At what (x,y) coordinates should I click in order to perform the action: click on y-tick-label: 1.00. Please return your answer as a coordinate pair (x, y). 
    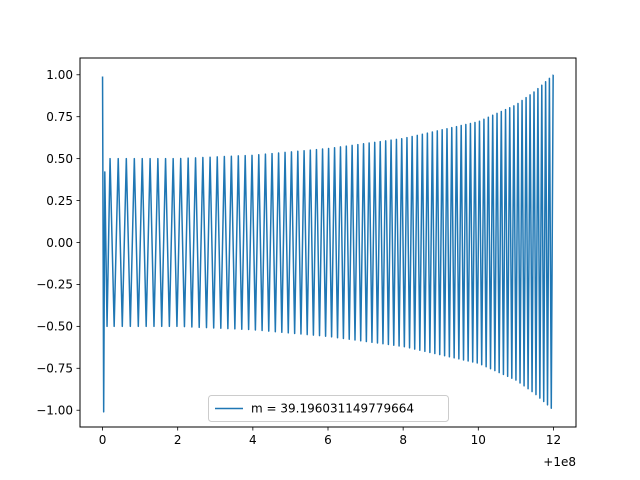
    Looking at the image, I should click on (59, 75).